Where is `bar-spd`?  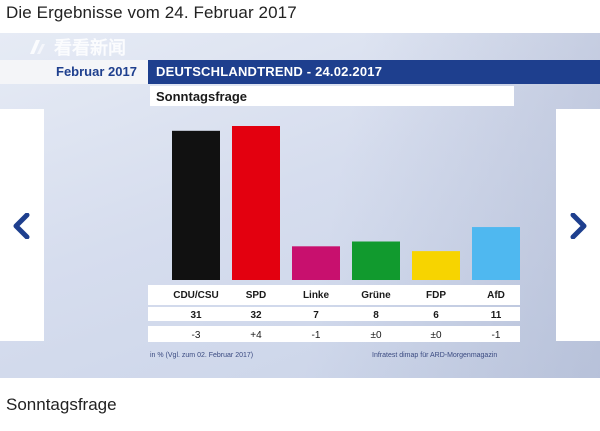
bar-spd is located at coordinates (256, 203).